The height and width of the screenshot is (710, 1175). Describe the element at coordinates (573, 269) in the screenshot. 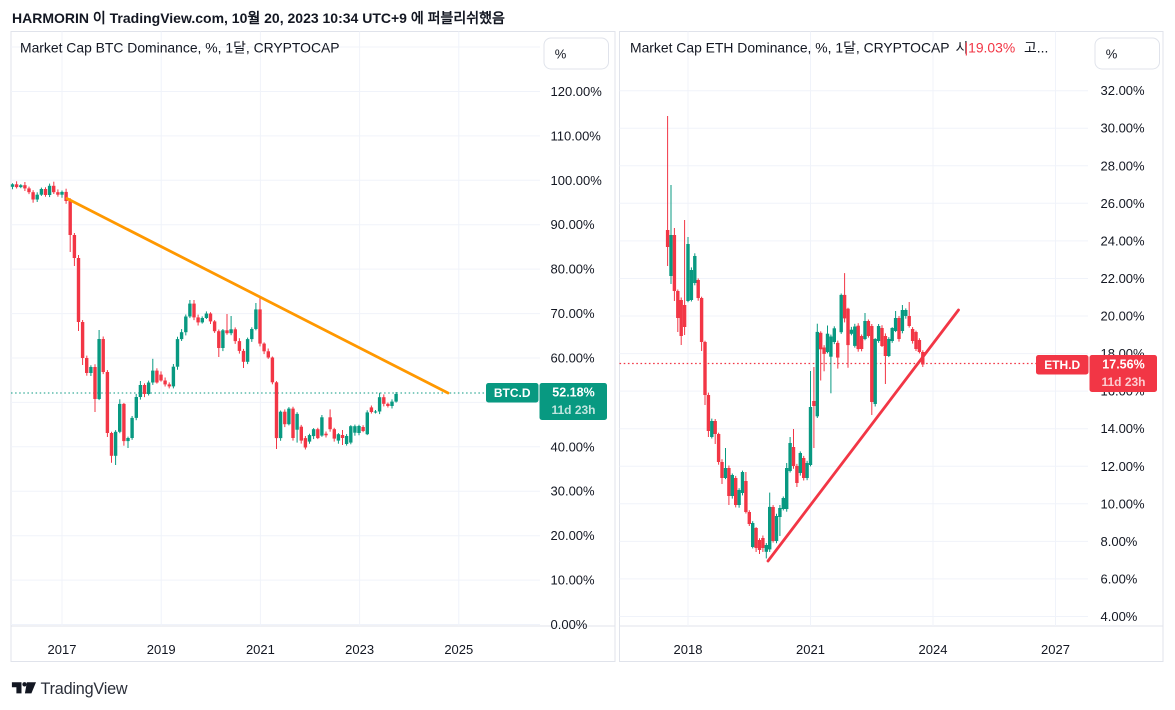

I see `svg-text: 80.00%` at that location.